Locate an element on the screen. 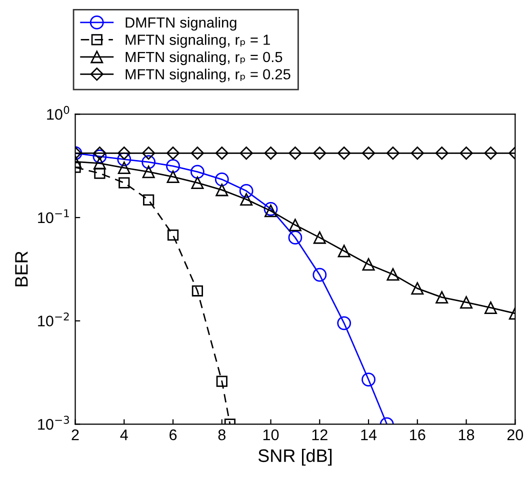  legend-label: MFTN signaling, rₚ = 1 is located at coordinates (198, 41).